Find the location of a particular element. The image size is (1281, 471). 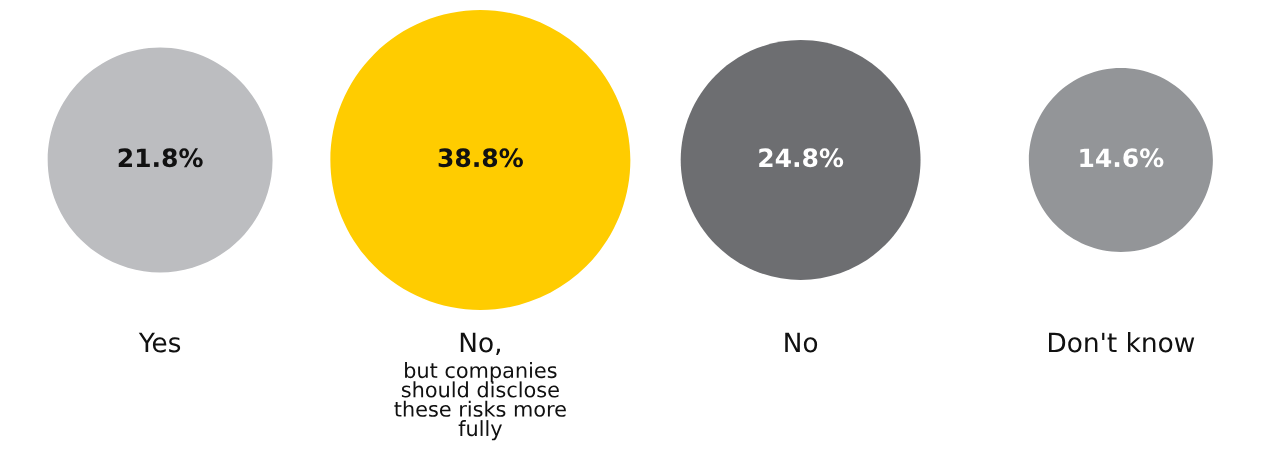

category-label: Yes is located at coordinates (159, 342).